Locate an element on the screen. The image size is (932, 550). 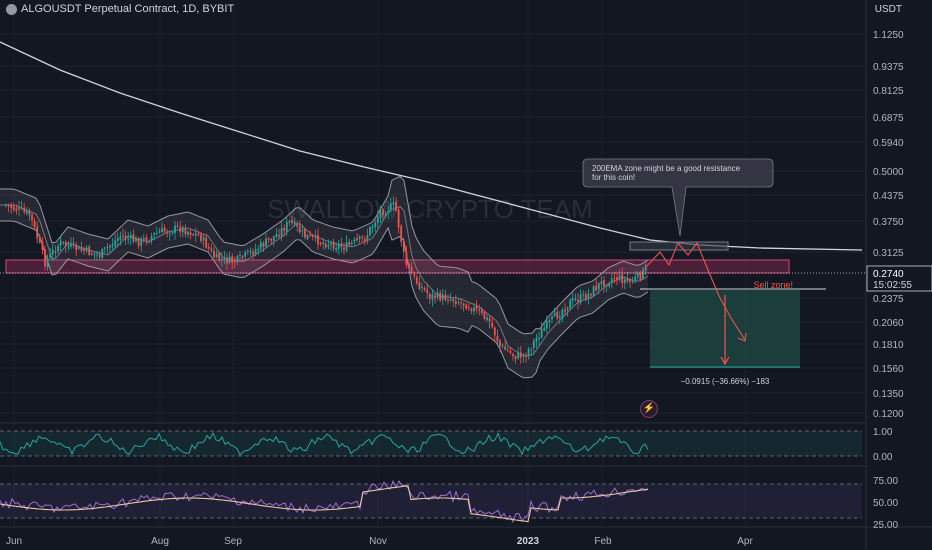
chart-title: ALGOUSDT Perpetual Contract, 1D, BYBIT is located at coordinates (128, 9).